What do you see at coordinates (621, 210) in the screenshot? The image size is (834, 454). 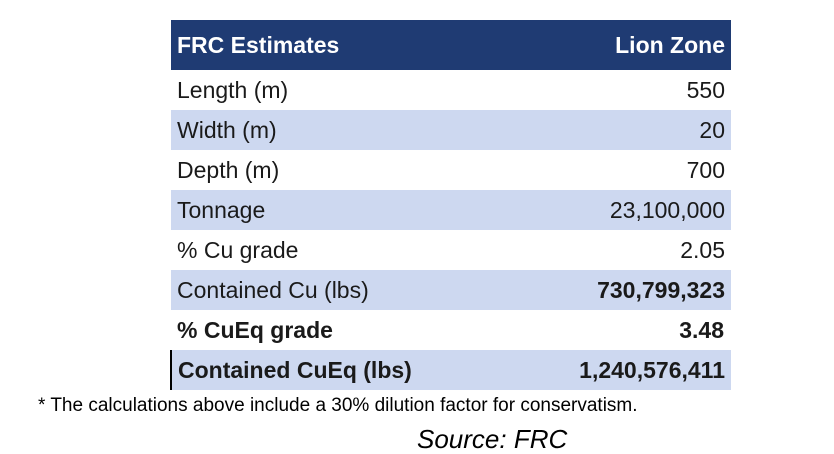 I see `row-value-tonnage: 23,100,000` at bounding box center [621, 210].